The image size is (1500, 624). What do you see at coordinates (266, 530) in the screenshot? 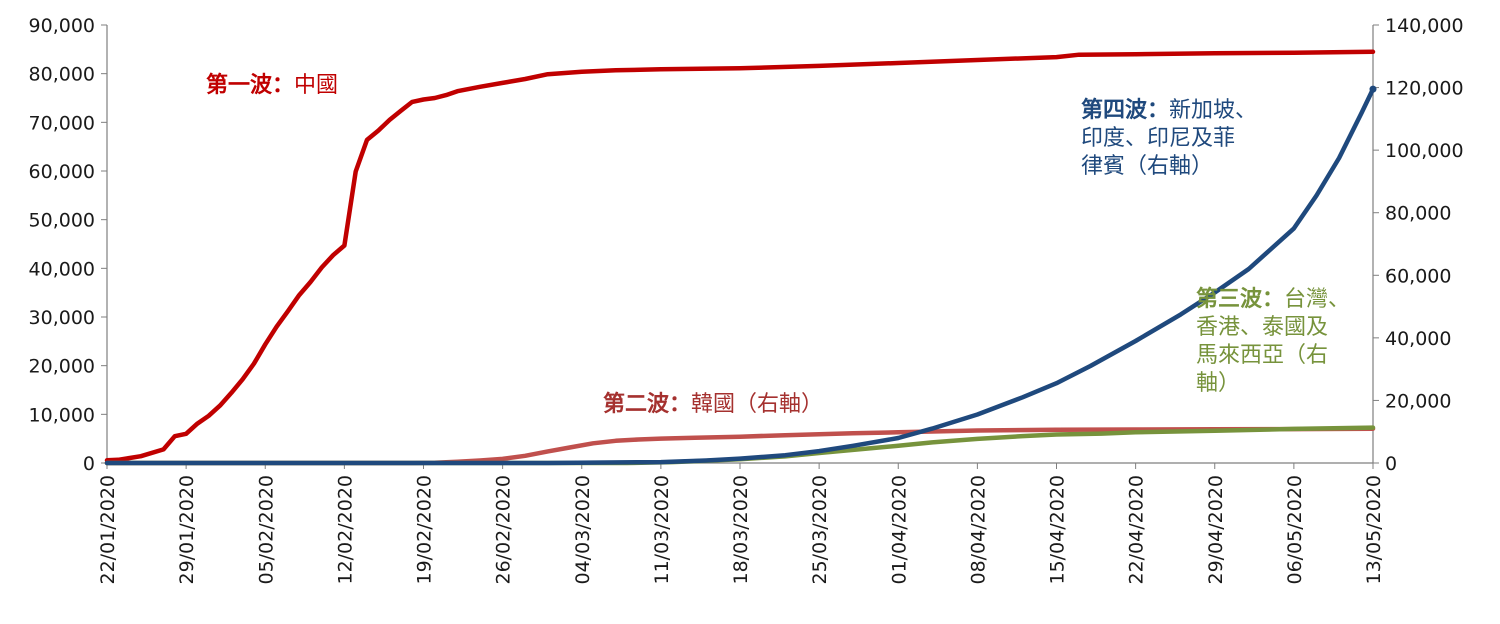
I see `x-tick-label: 05/02/2020` at bounding box center [266, 530].